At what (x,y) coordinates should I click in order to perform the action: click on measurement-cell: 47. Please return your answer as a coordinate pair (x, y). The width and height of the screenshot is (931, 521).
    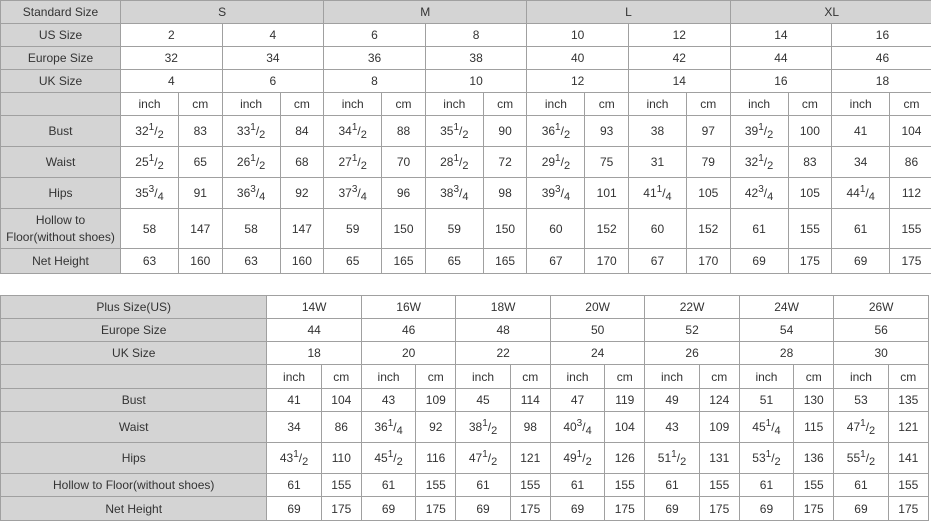
    Looking at the image, I should click on (577, 400).